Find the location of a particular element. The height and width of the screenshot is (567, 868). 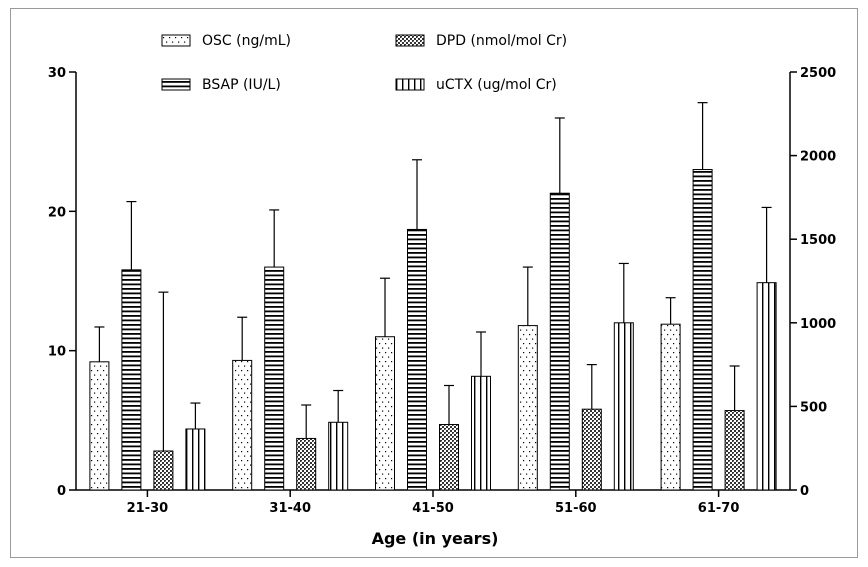

x-tick-label: 51-60 is located at coordinates (576, 508).